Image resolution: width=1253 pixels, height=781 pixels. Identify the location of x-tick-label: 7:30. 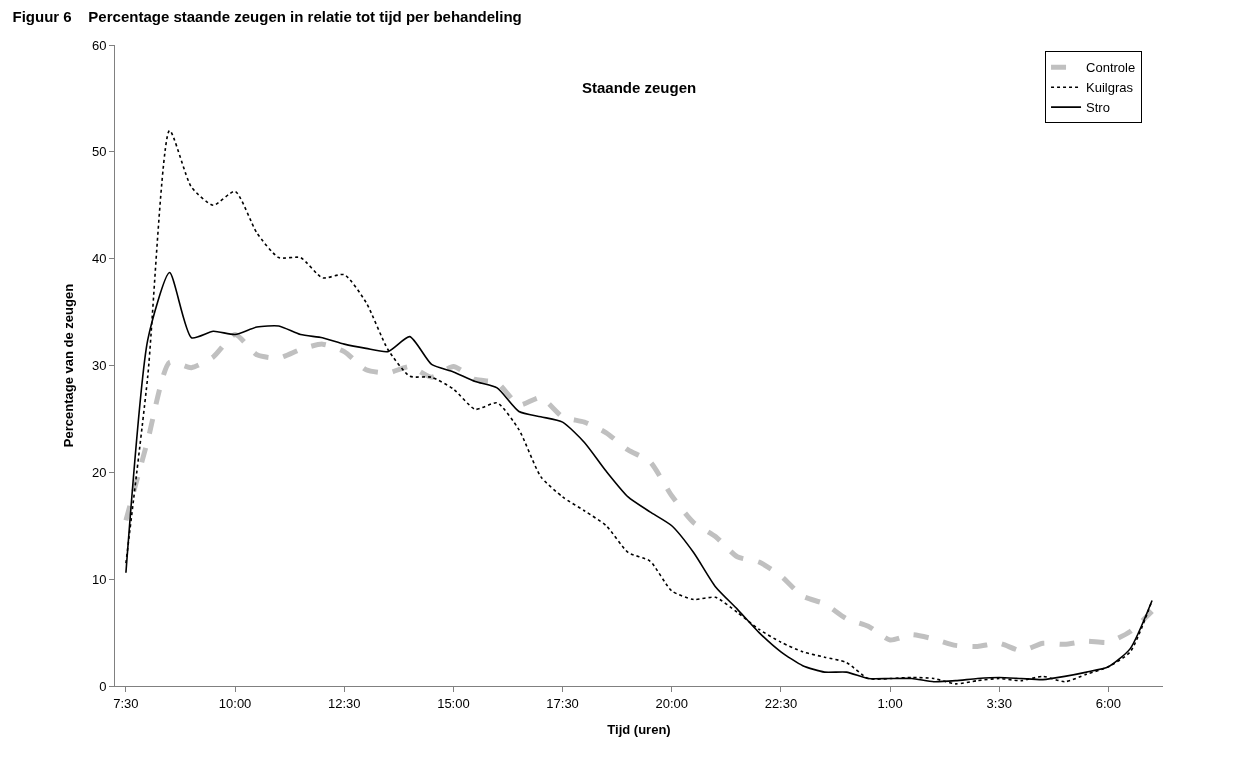
(126, 703).